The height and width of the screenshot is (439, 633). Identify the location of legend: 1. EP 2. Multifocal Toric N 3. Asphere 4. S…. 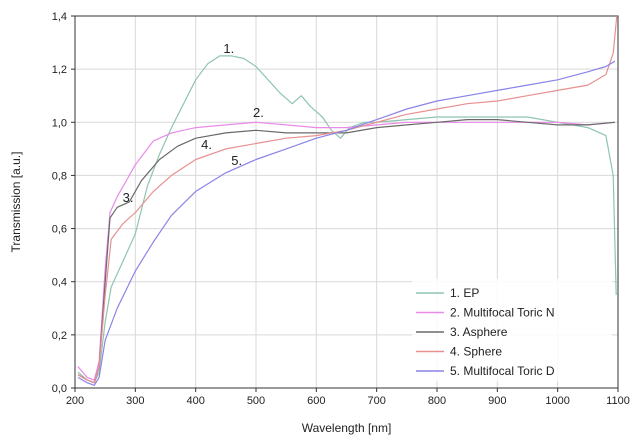
(512, 330).